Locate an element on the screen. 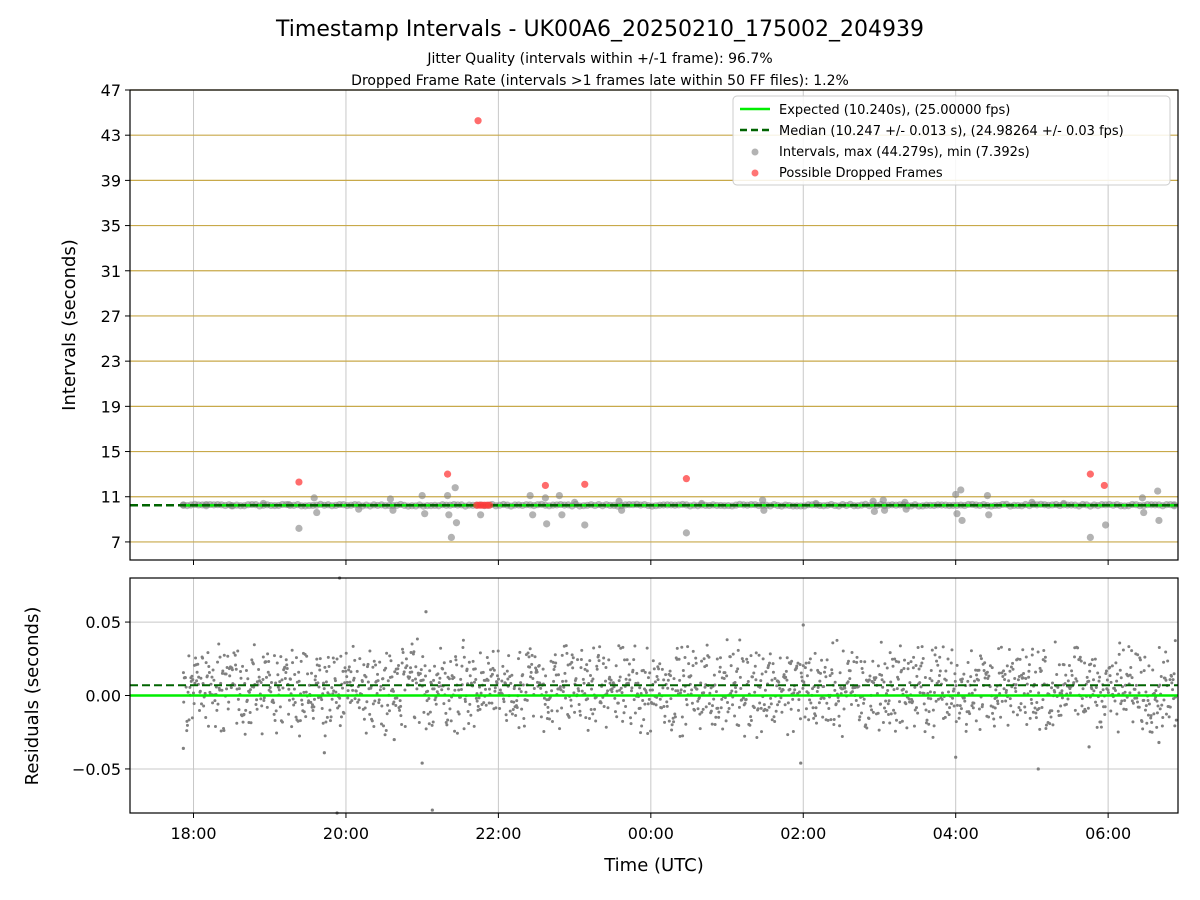 The width and height of the screenshot is (1200, 900). top-y-tick-label: 7 is located at coordinates (116, 542).